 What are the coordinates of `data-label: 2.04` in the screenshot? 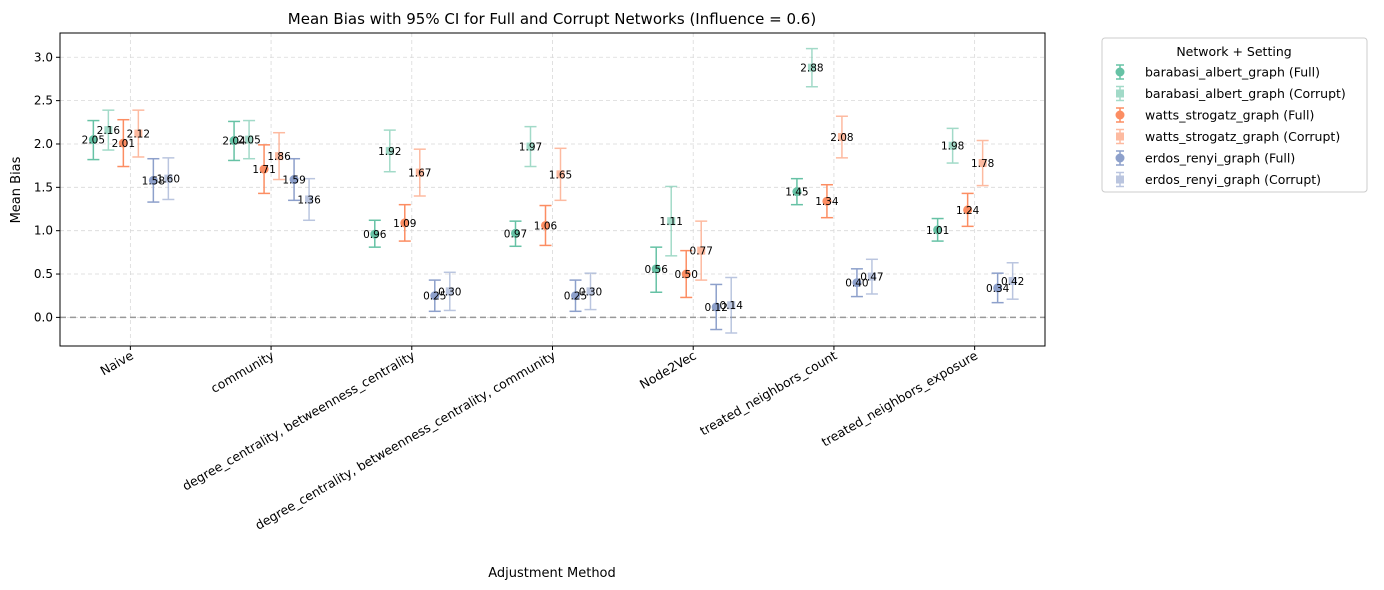 It's located at (234, 142).